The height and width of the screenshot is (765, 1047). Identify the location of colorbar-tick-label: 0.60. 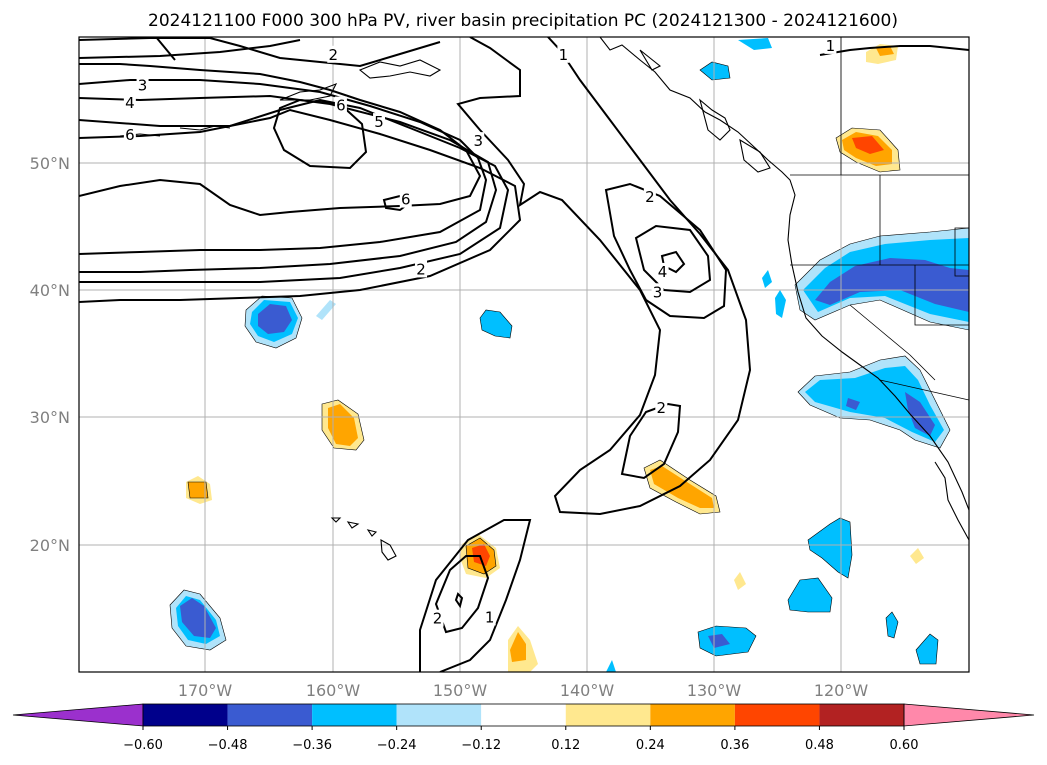
(904, 745).